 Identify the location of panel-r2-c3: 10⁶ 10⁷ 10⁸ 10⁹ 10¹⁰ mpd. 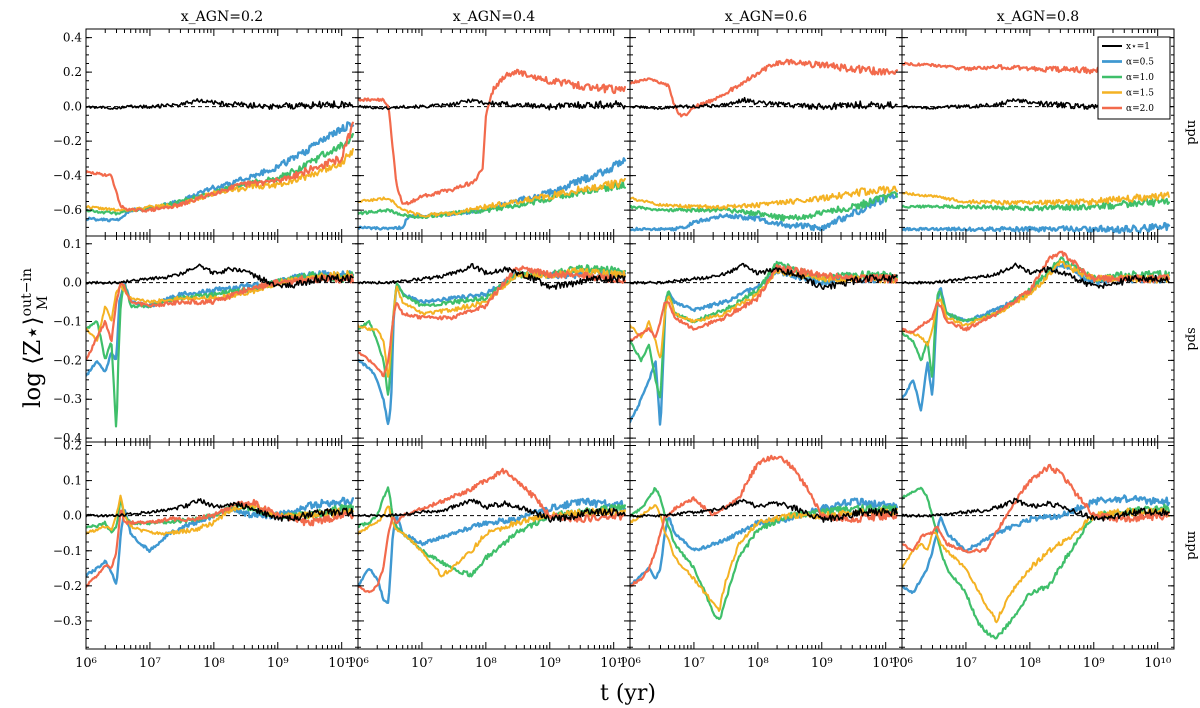
(1045, 556).